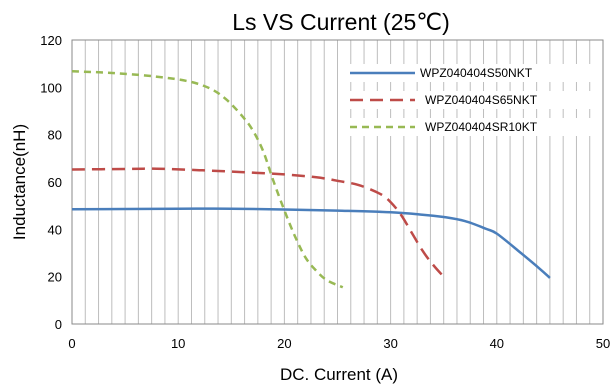  I want to click on legend-label-1: WPZ040404S50NKT, so click(476, 73).